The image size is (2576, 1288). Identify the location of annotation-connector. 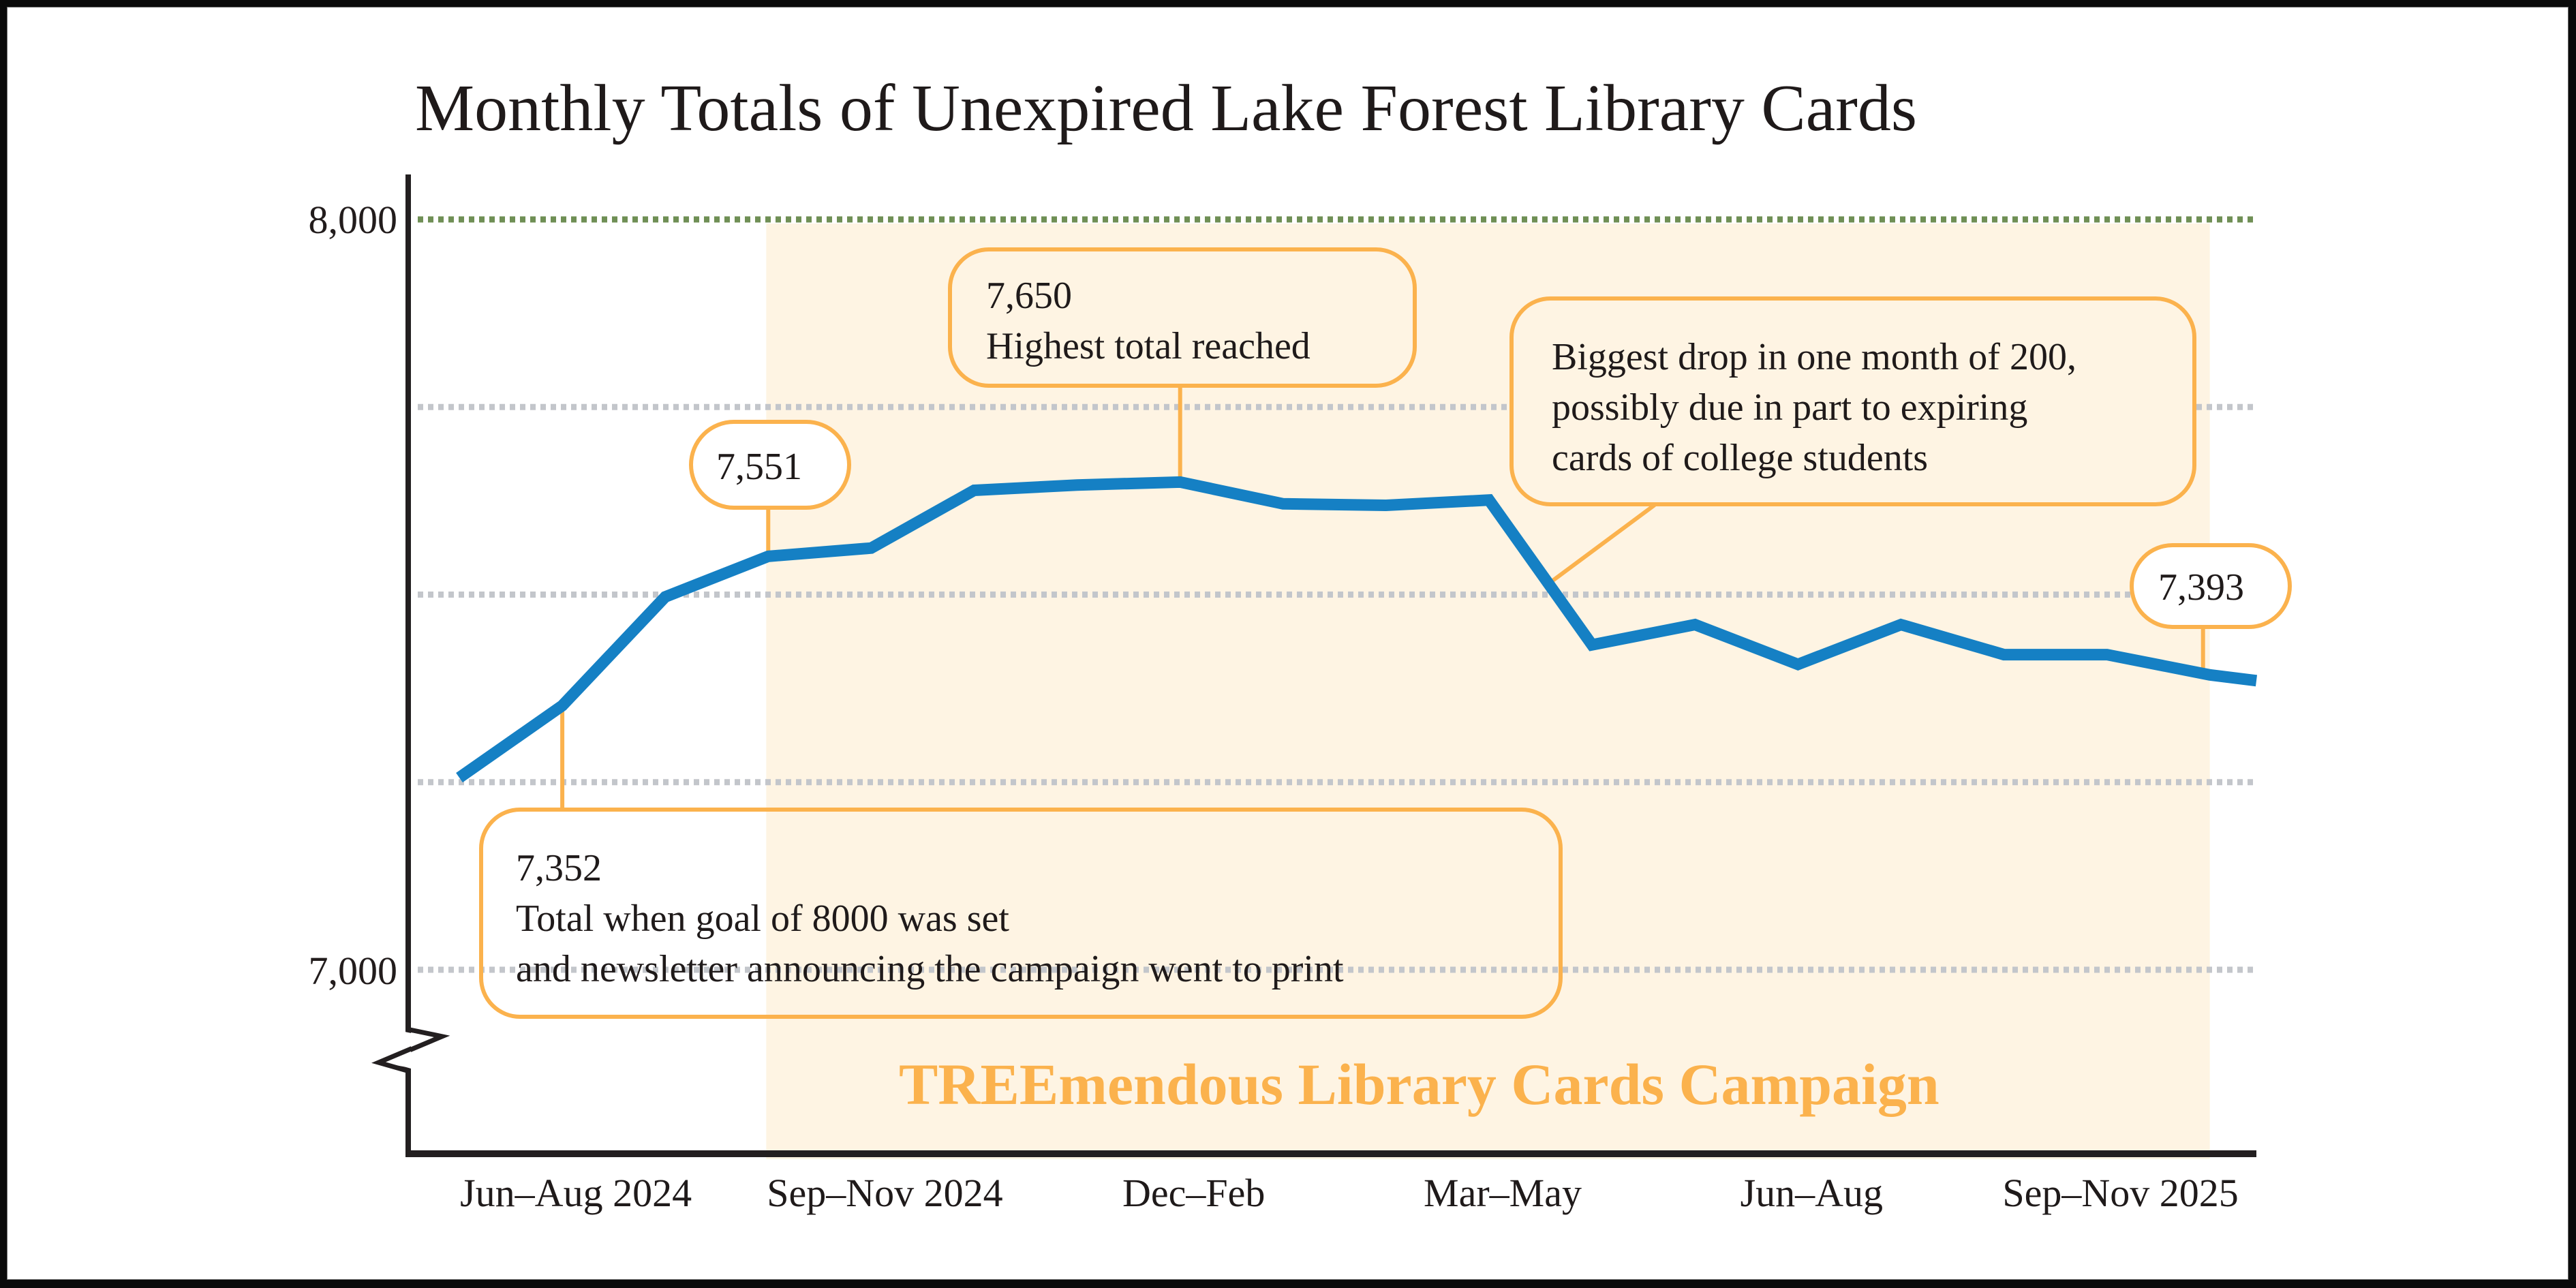
(1602, 544).